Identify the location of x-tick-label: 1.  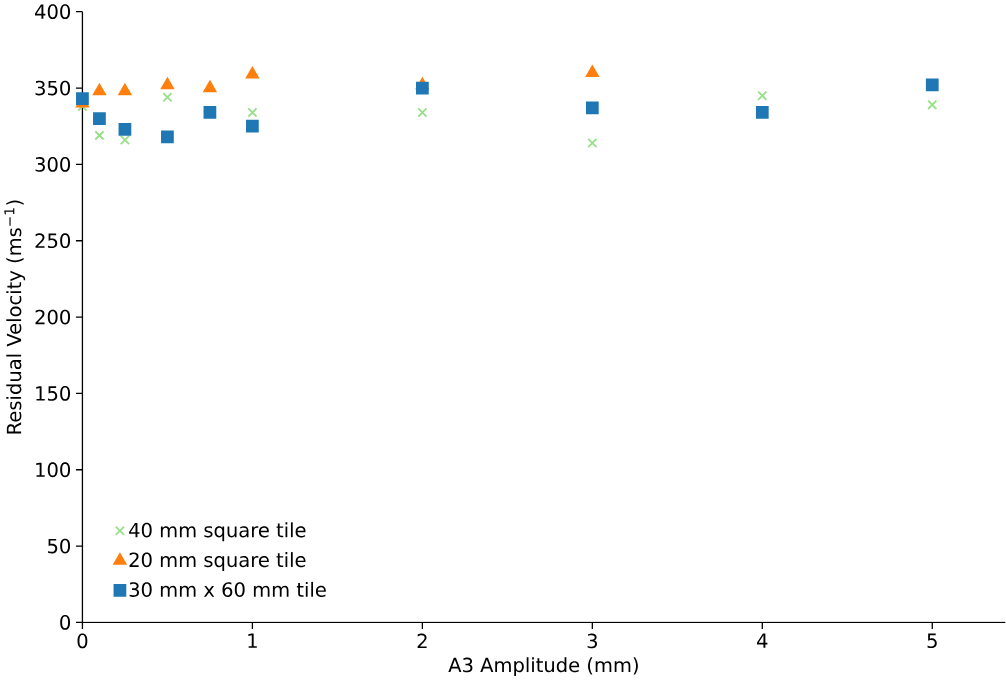
(252, 640).